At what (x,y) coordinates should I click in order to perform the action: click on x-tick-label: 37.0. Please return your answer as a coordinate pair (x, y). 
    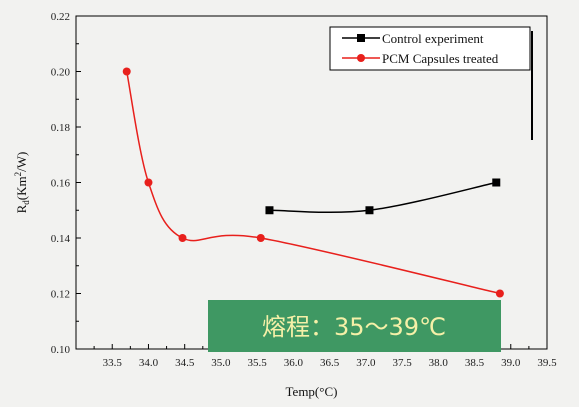
    Looking at the image, I should click on (366, 363).